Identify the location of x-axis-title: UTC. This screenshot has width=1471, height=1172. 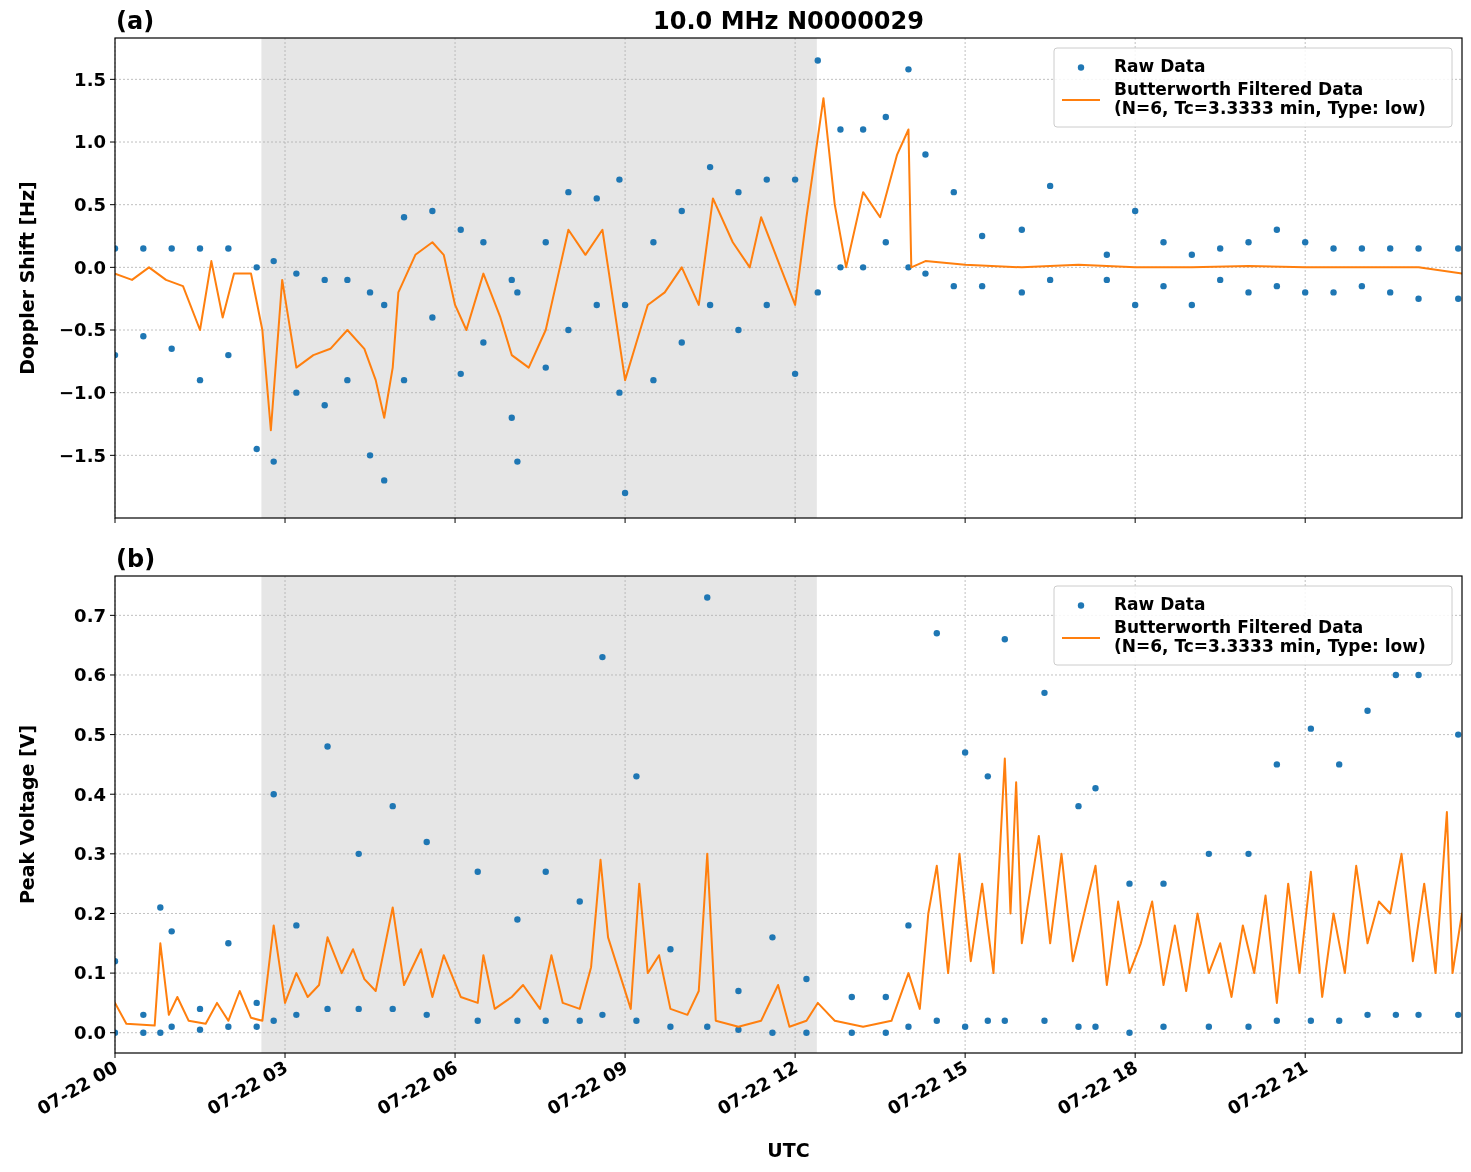
(788, 1150).